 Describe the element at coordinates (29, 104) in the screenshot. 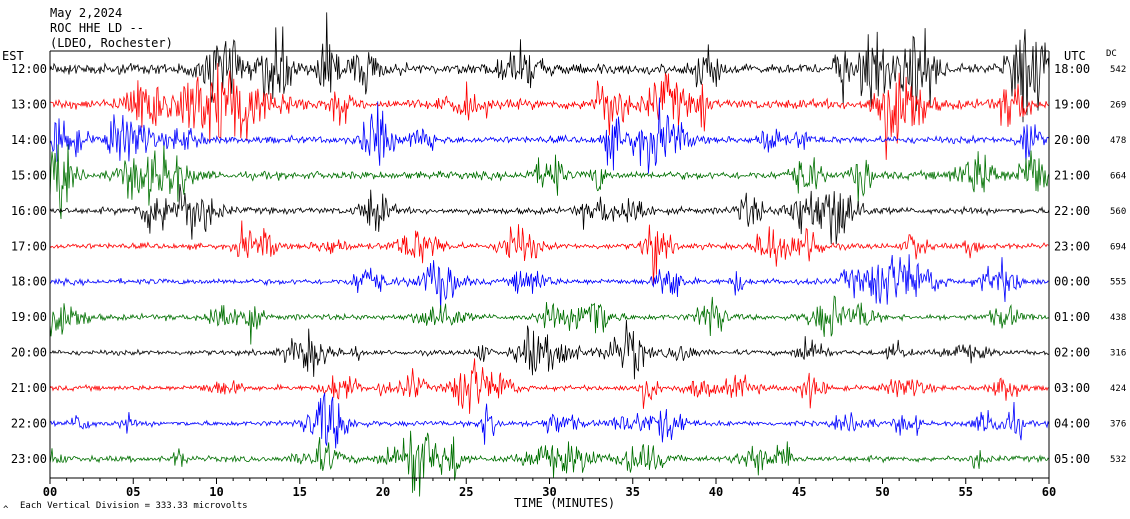

I see `est-time-label: 13:00` at that location.